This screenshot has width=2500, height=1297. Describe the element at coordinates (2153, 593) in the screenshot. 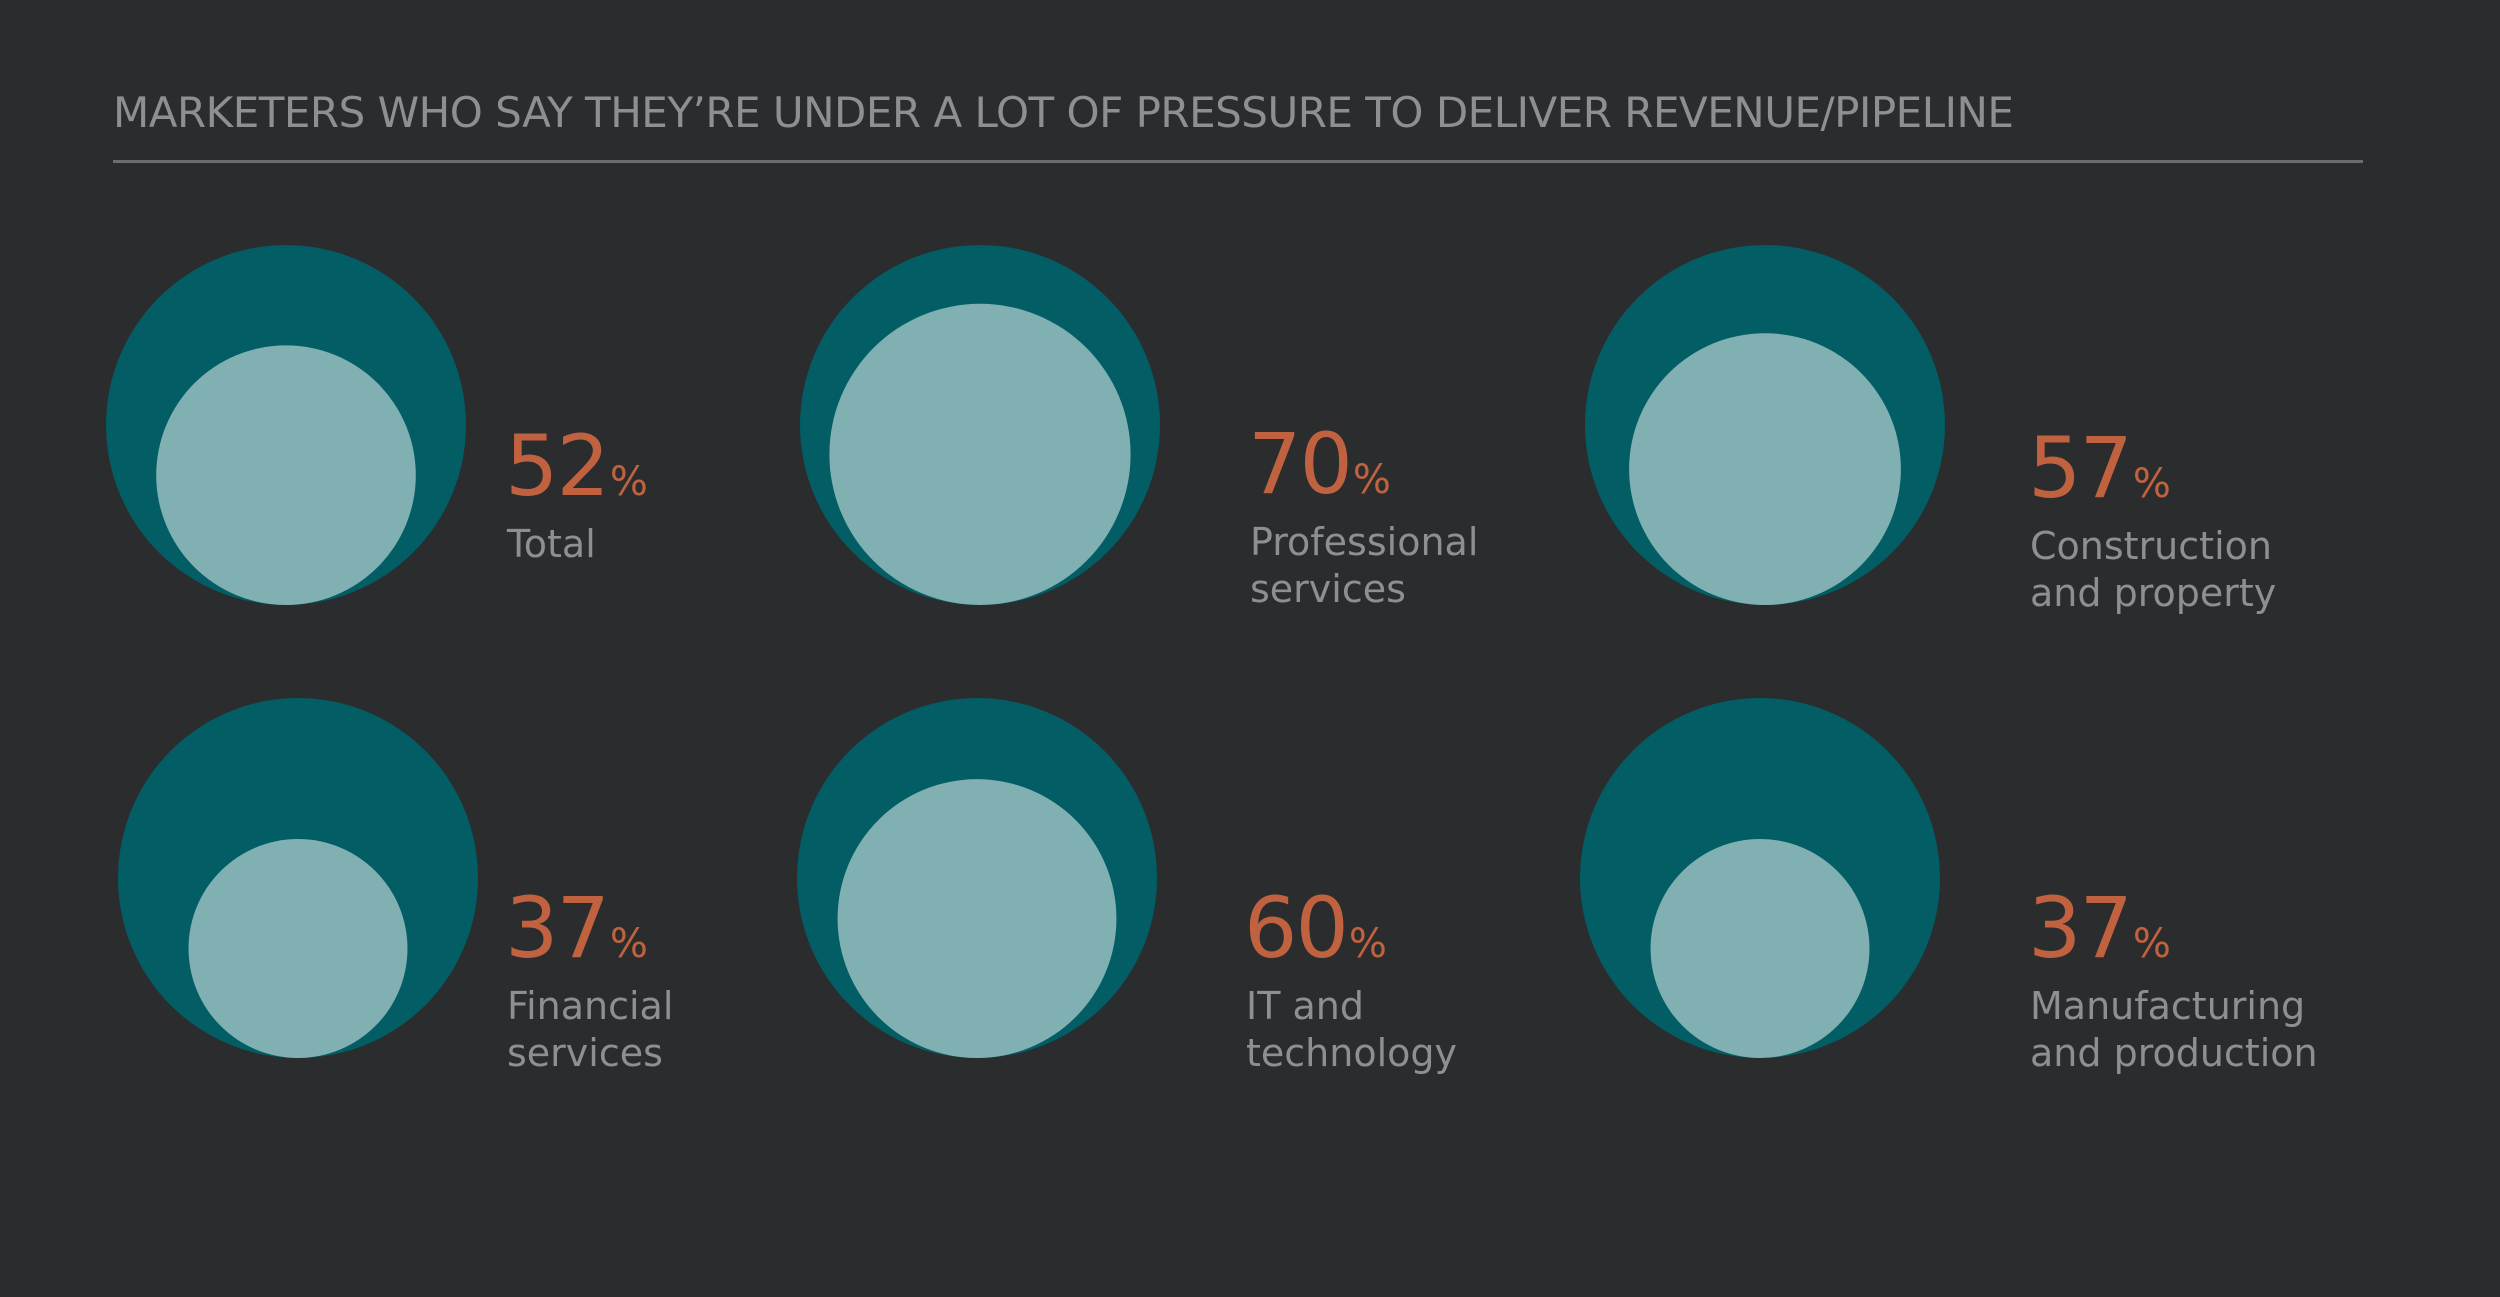

I see `category-label-line: and property` at that location.